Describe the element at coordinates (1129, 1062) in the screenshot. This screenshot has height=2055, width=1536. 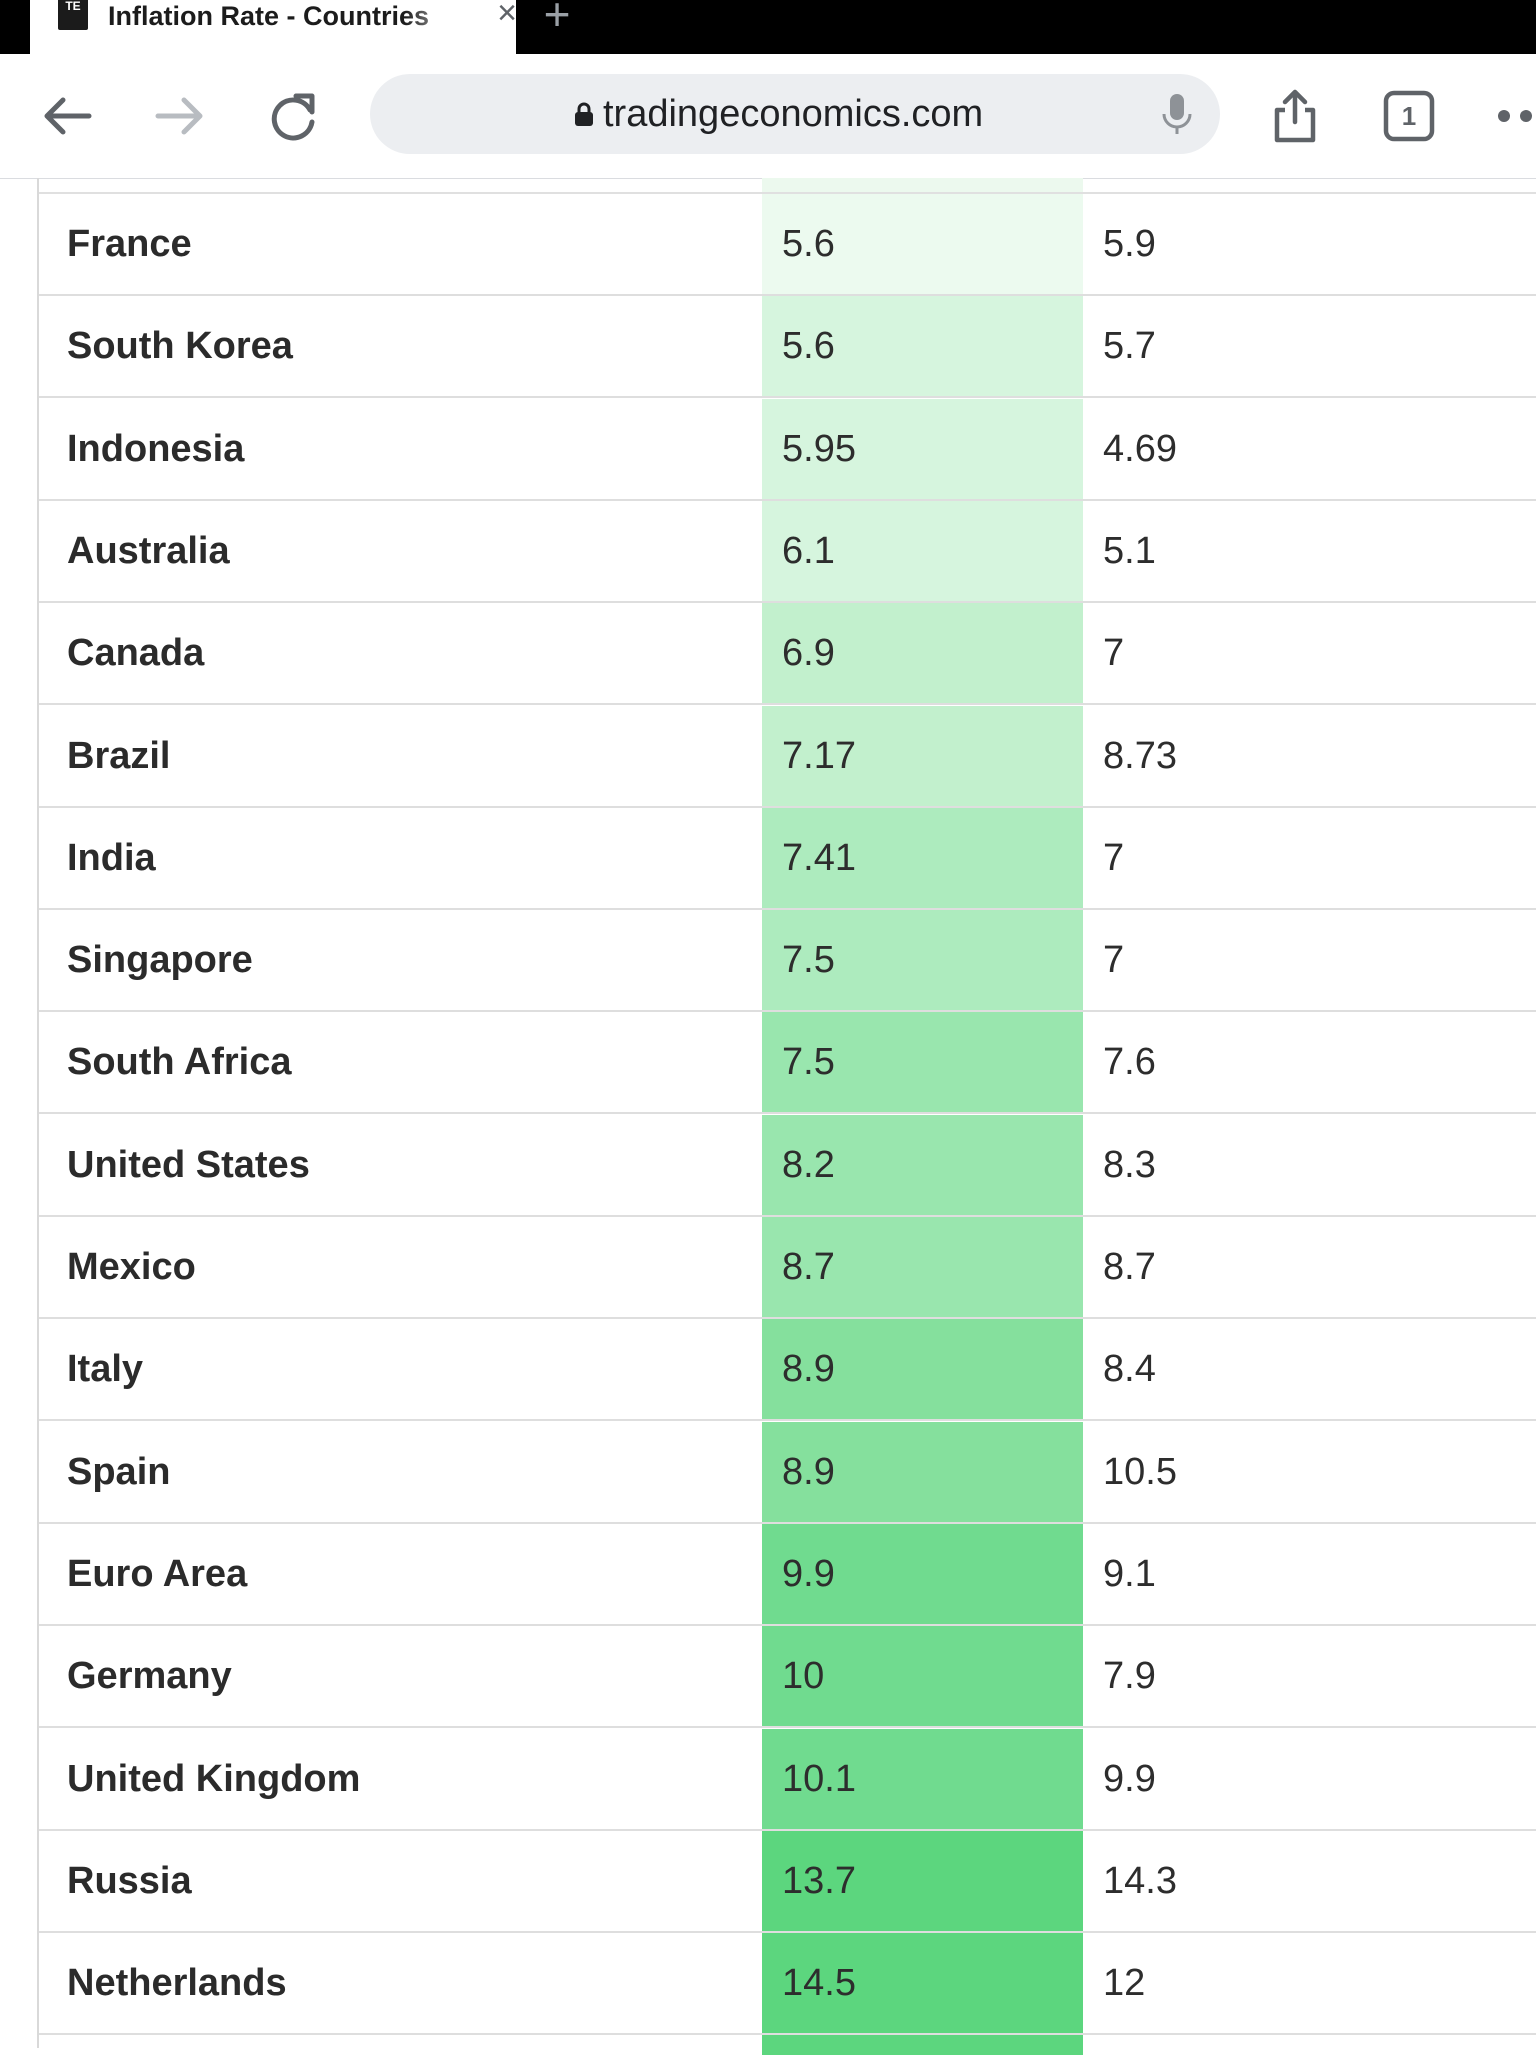
I see `previous-value: 7.6` at that location.